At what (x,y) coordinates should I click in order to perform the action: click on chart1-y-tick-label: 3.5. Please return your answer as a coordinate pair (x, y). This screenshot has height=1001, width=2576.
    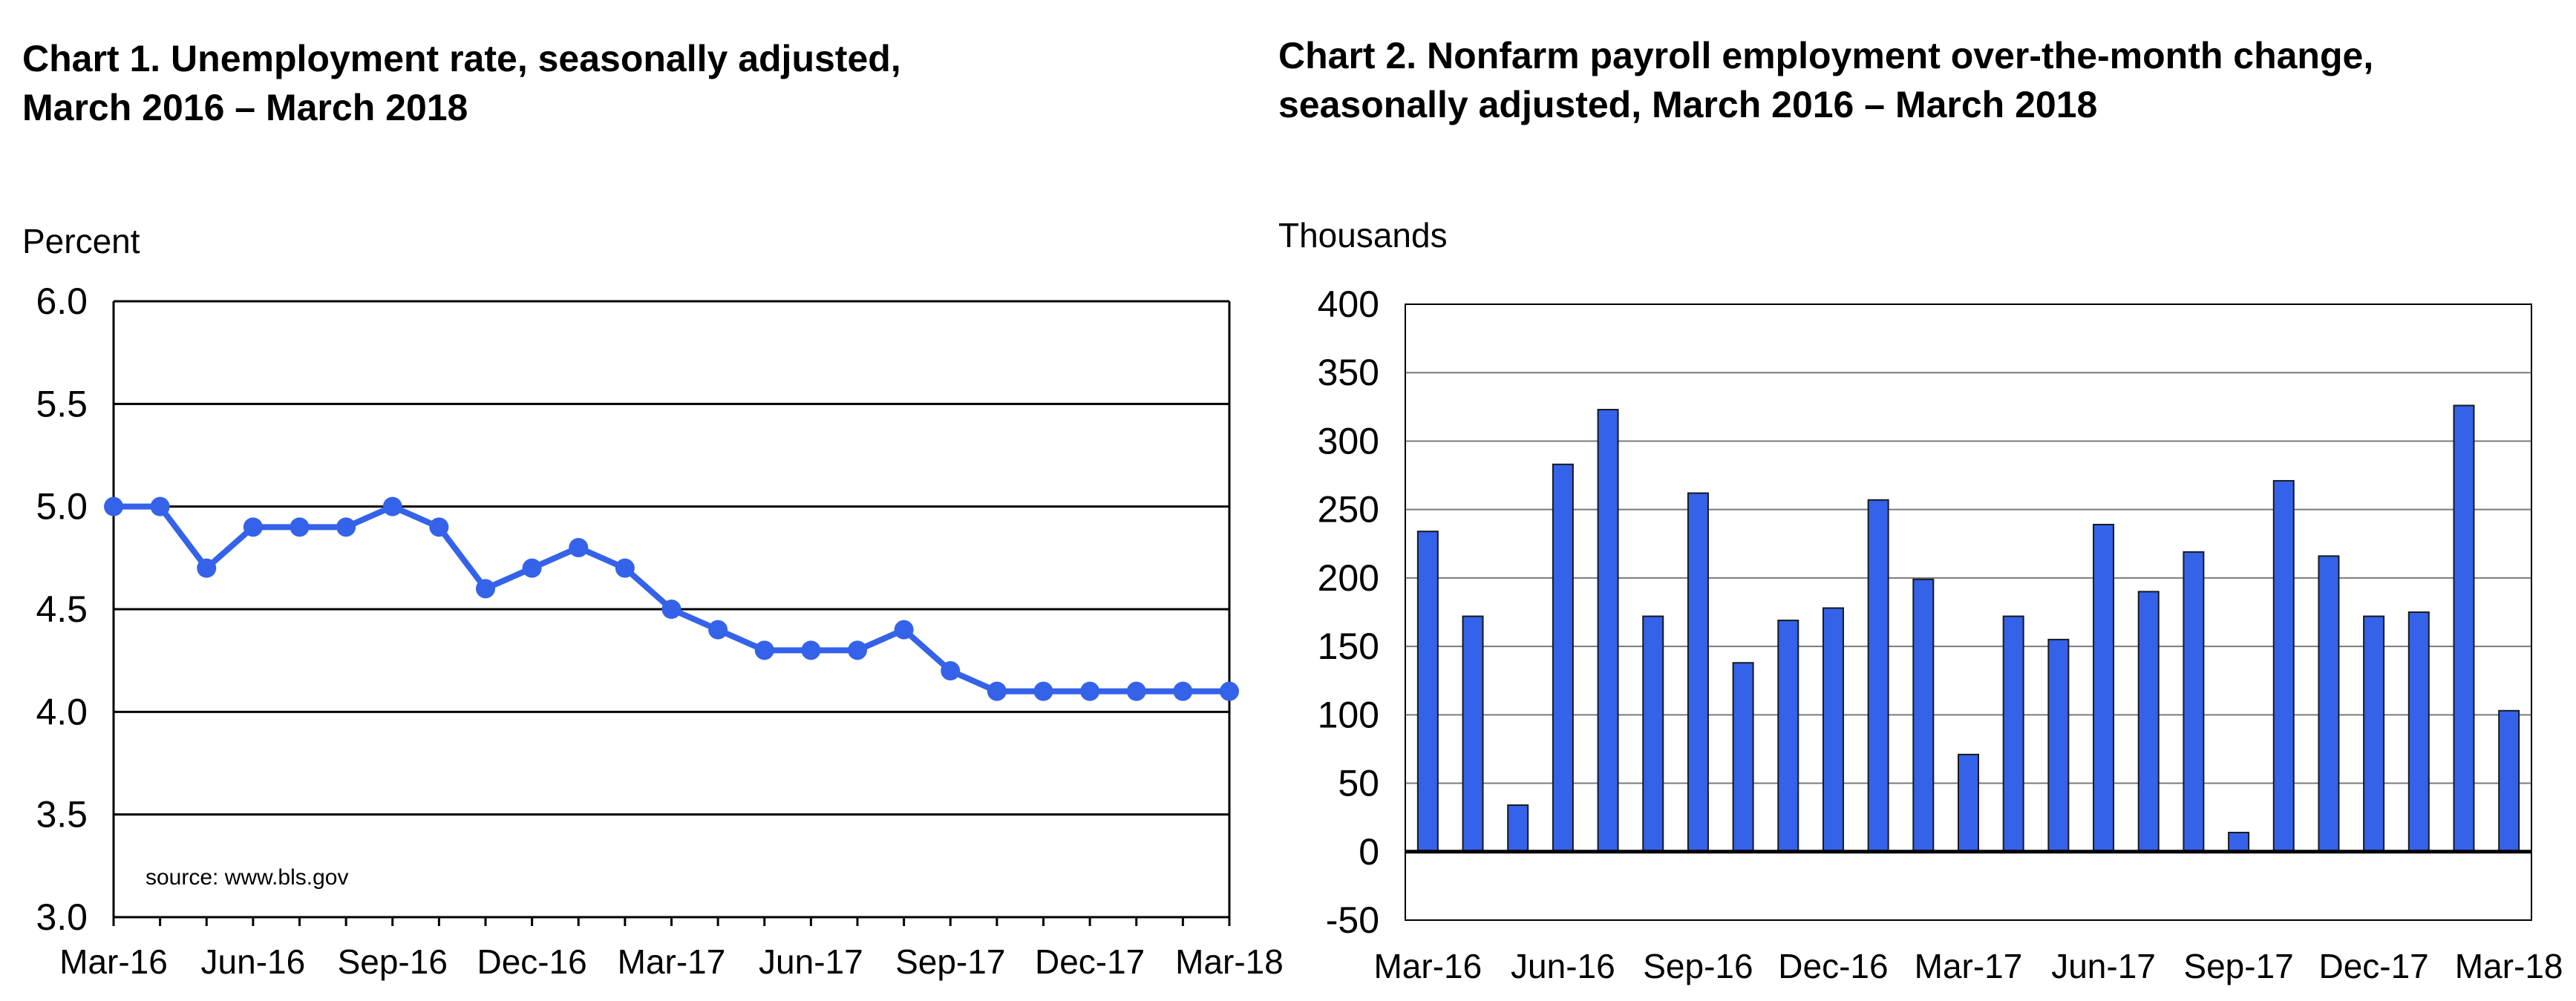
    Looking at the image, I should click on (62, 815).